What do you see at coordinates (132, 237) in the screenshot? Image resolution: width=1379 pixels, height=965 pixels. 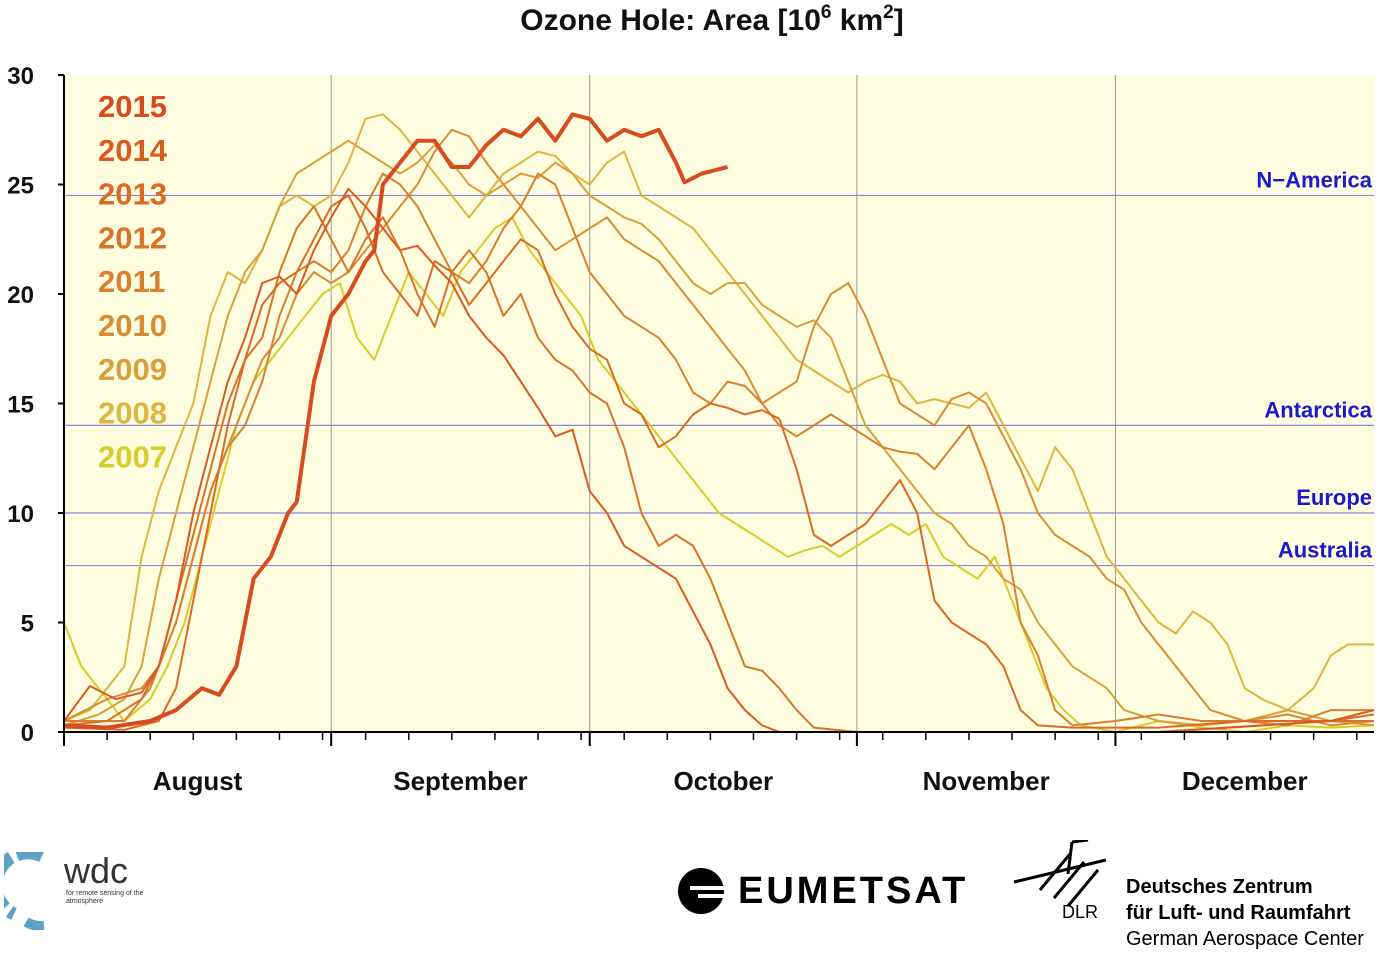 I see `legend-entry-2012: 2012` at bounding box center [132, 237].